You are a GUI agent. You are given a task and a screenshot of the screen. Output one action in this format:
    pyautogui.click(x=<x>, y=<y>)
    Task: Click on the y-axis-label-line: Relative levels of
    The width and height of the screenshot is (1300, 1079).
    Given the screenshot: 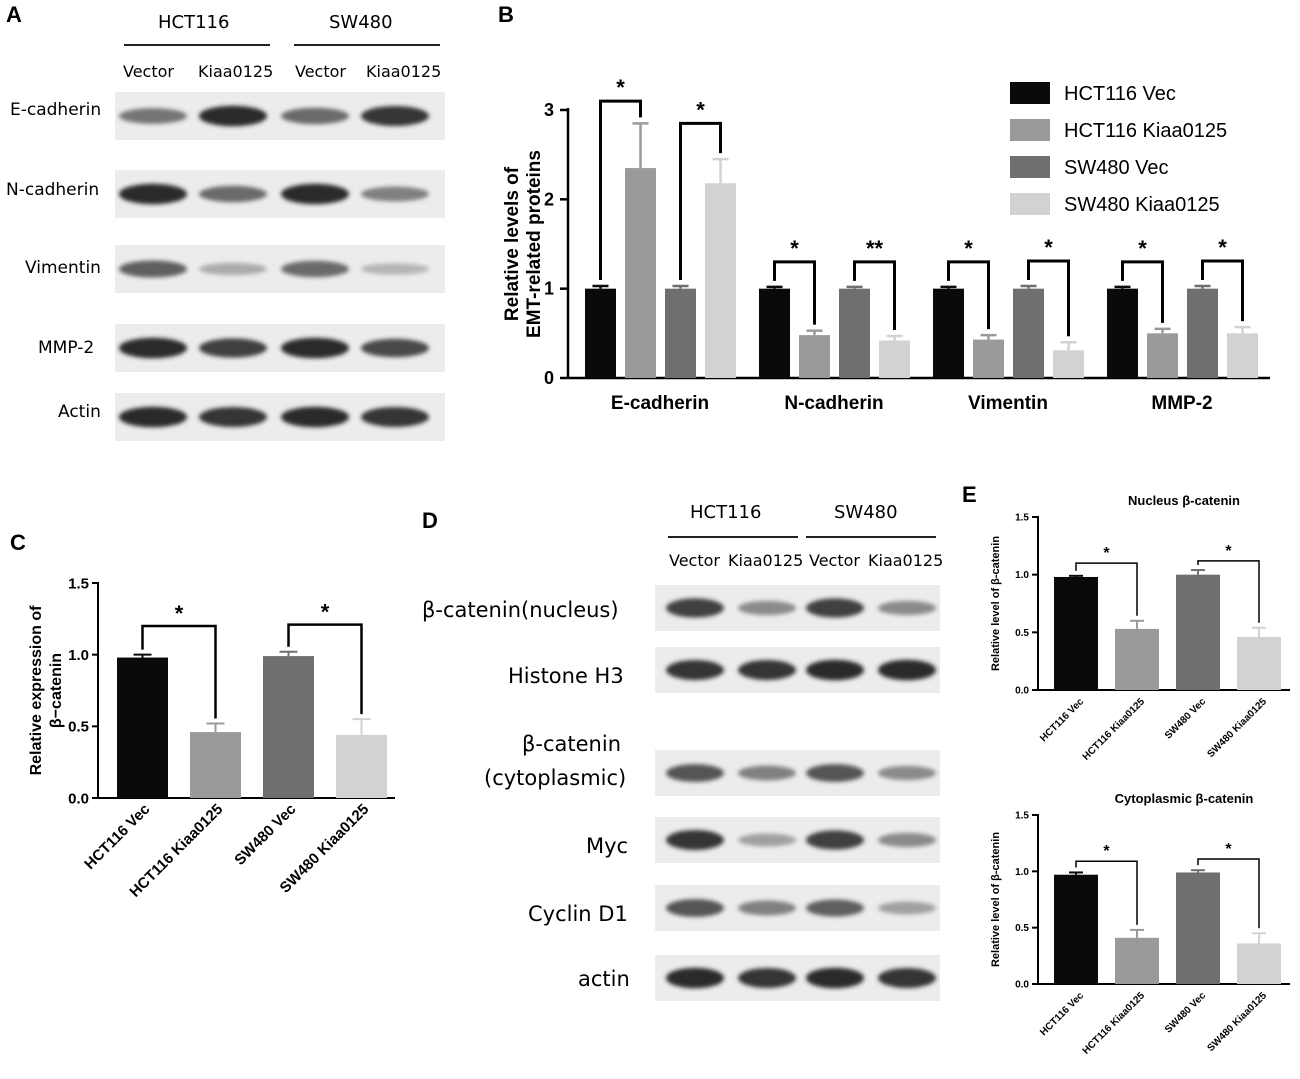 What is the action you would take?
    pyautogui.click(x=512, y=243)
    